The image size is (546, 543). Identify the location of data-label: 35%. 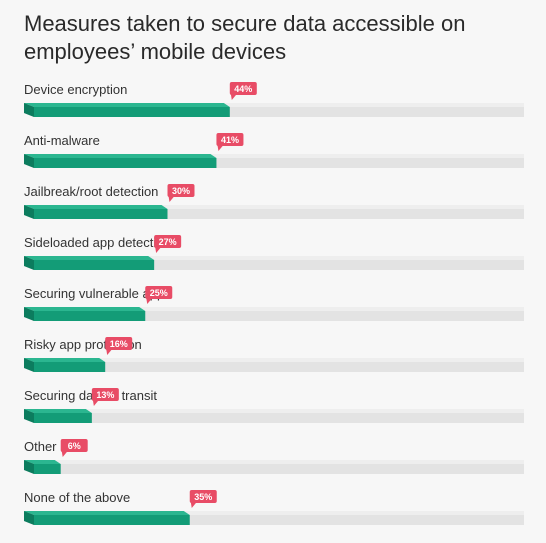
(203, 497).